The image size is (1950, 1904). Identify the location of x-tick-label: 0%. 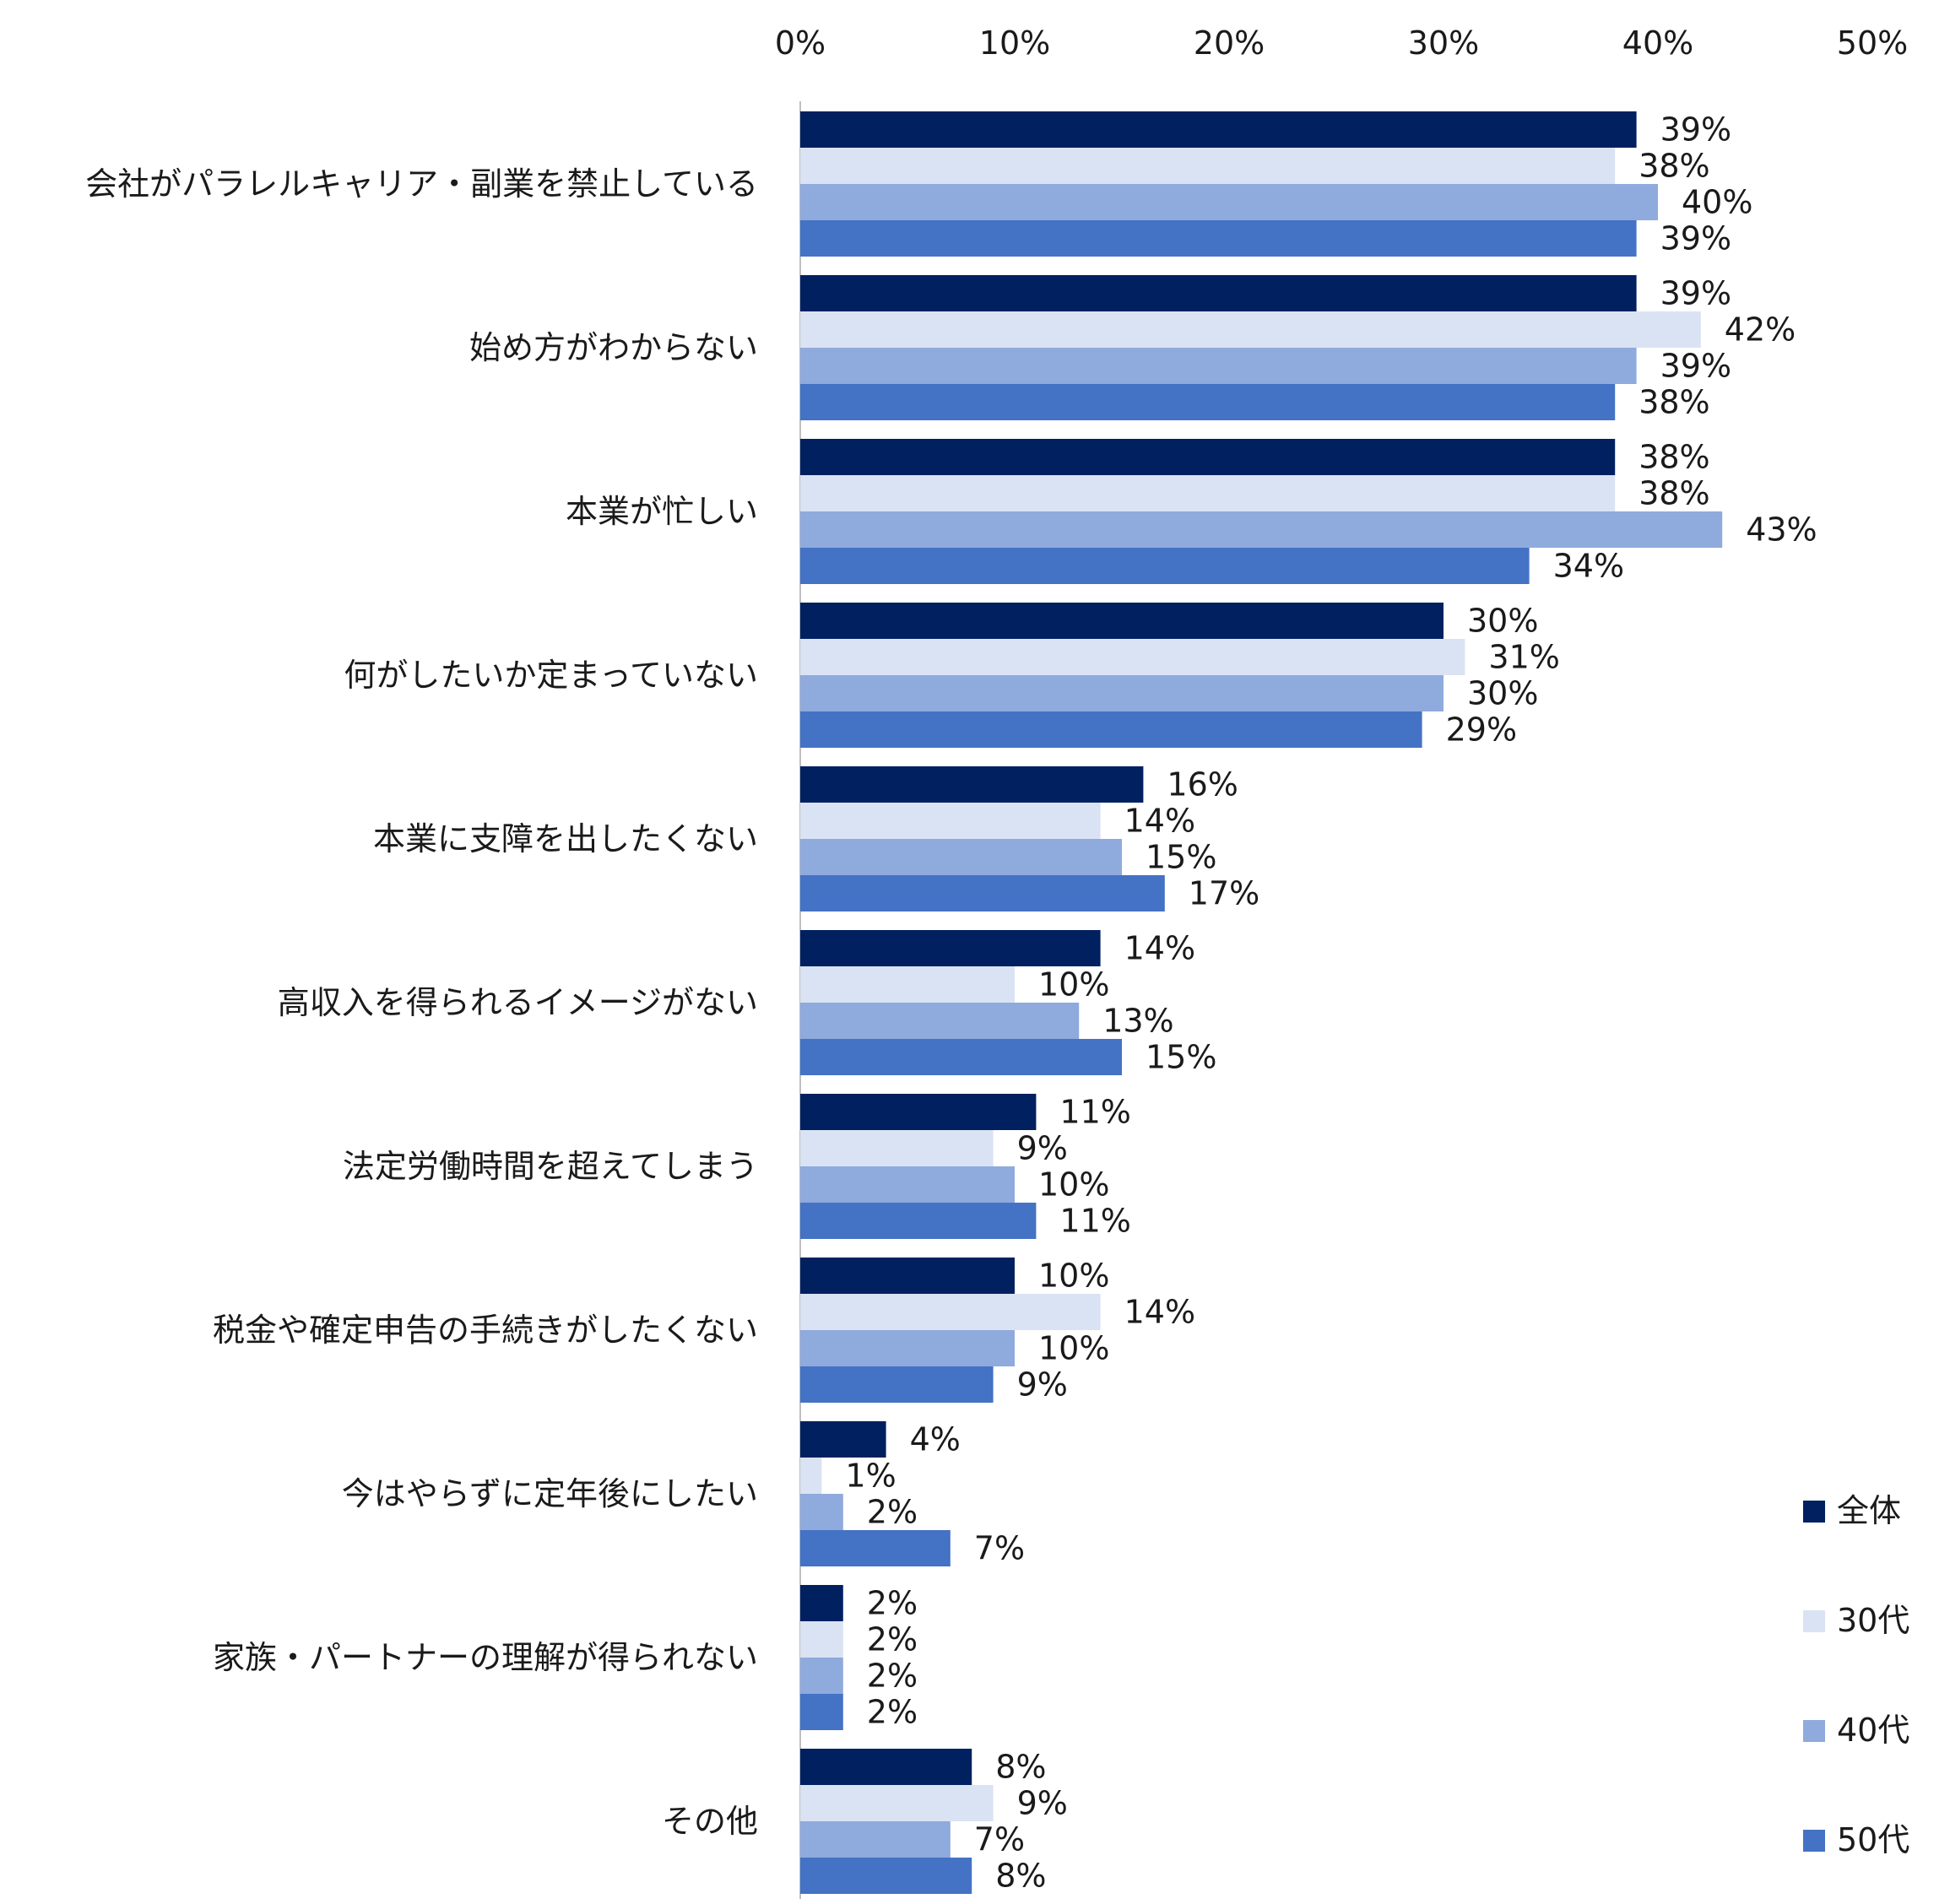
(800, 43).